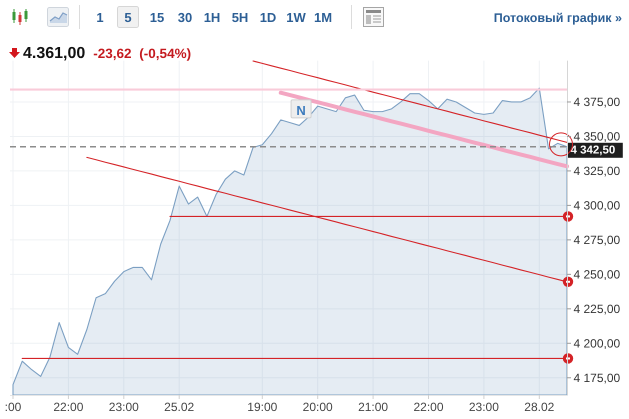 The height and width of the screenshot is (419, 629). What do you see at coordinates (597, 101) in the screenshot?
I see `y-tick-label: 4 375,00` at bounding box center [597, 101].